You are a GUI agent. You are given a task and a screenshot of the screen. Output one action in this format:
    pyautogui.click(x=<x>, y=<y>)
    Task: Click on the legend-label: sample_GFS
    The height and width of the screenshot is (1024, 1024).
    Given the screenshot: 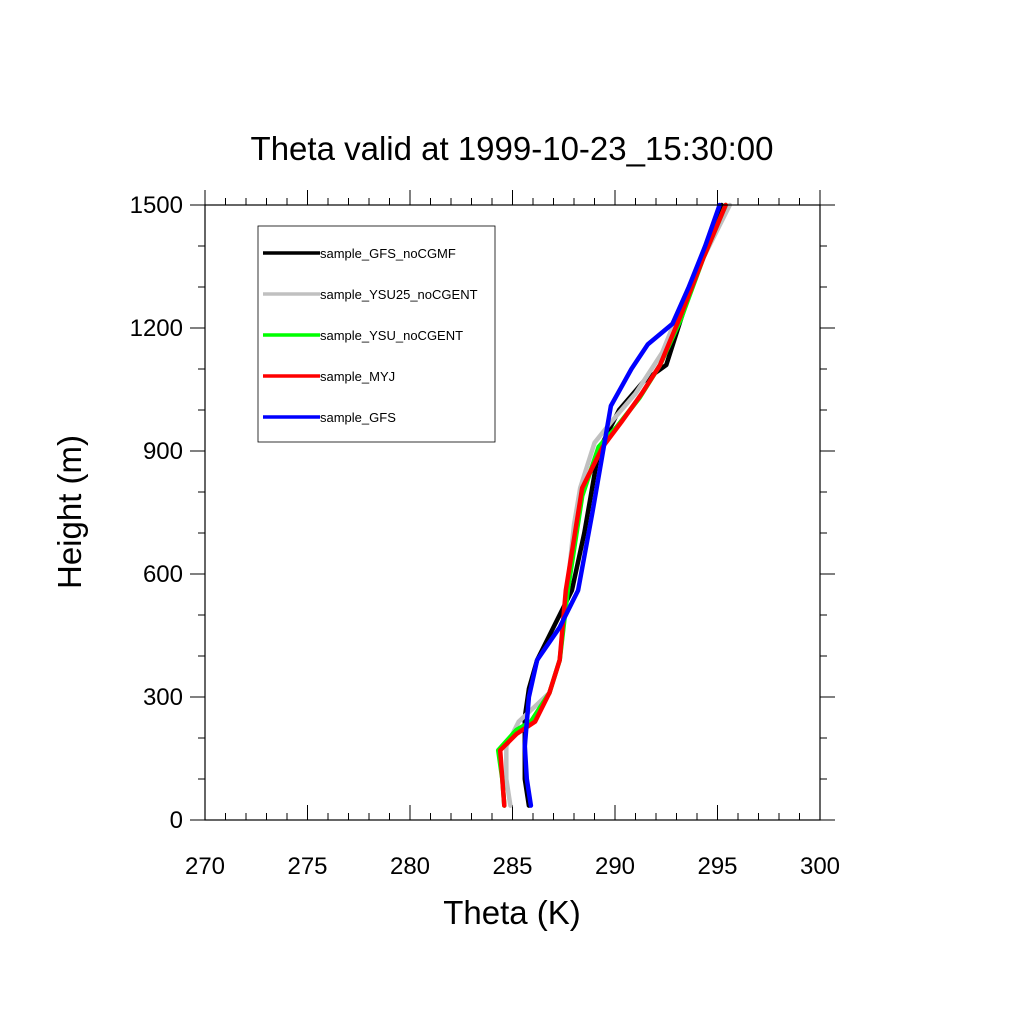 What is the action you would take?
    pyautogui.click(x=358, y=417)
    